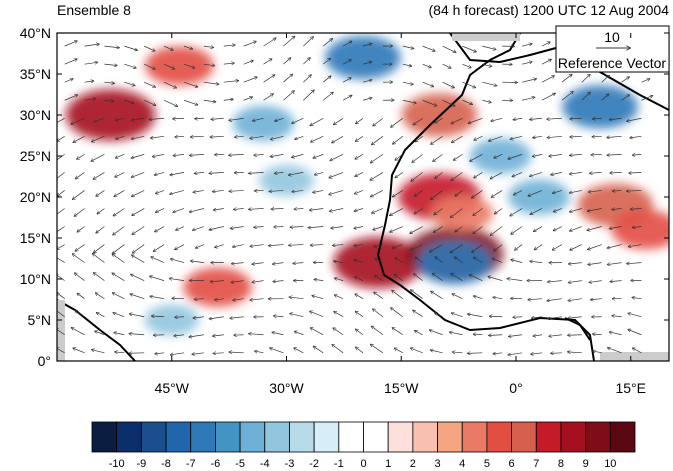  I want to click on lon-tick-label: 45°W, so click(172, 388).